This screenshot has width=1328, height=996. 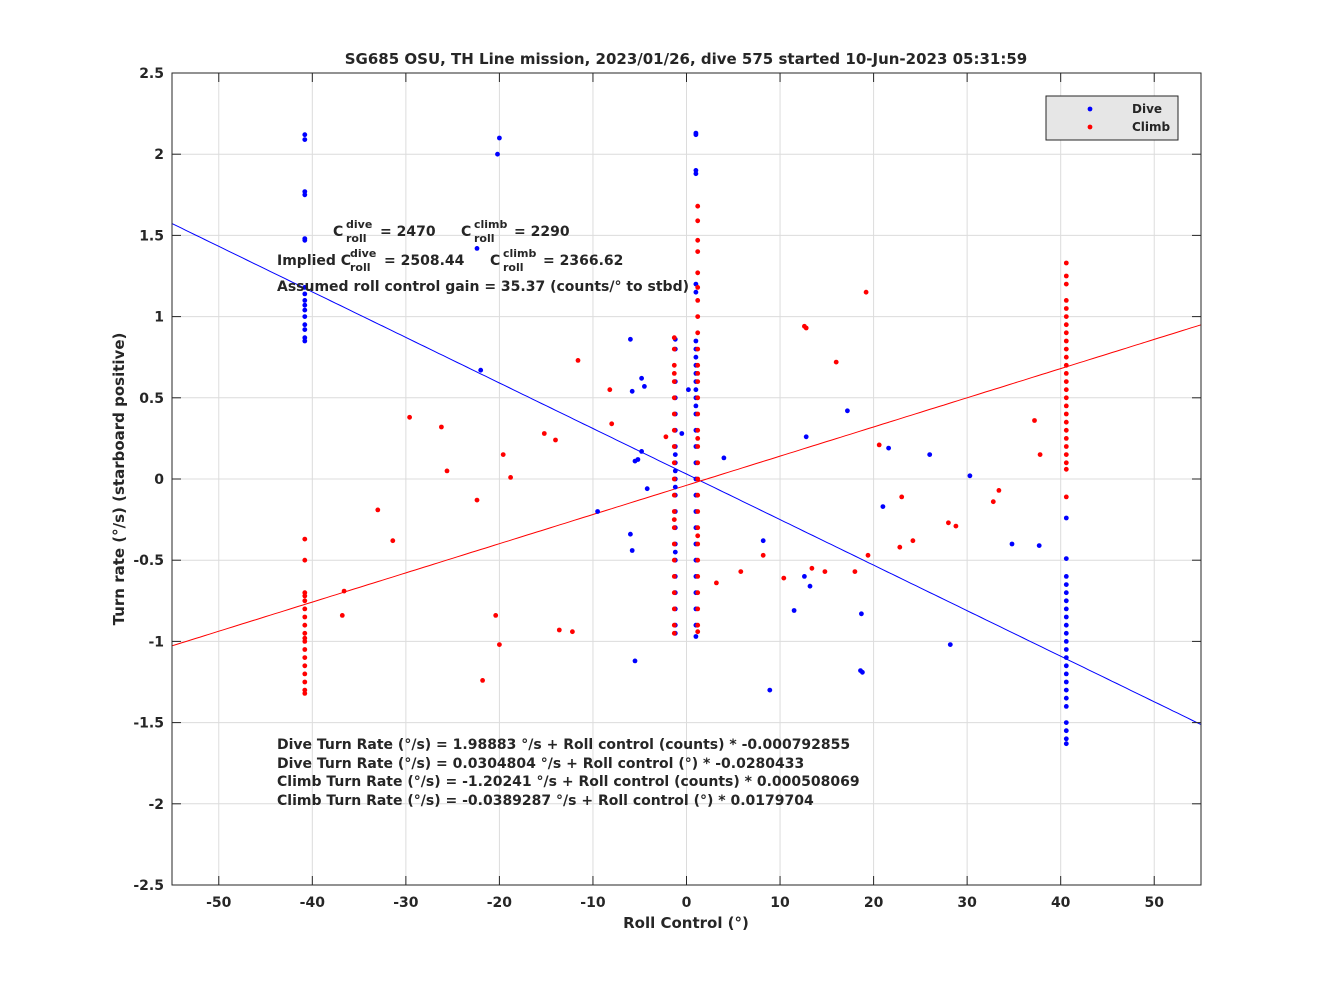 What do you see at coordinates (686, 923) in the screenshot?
I see `x-axis-label: Roll Control (°)` at bounding box center [686, 923].